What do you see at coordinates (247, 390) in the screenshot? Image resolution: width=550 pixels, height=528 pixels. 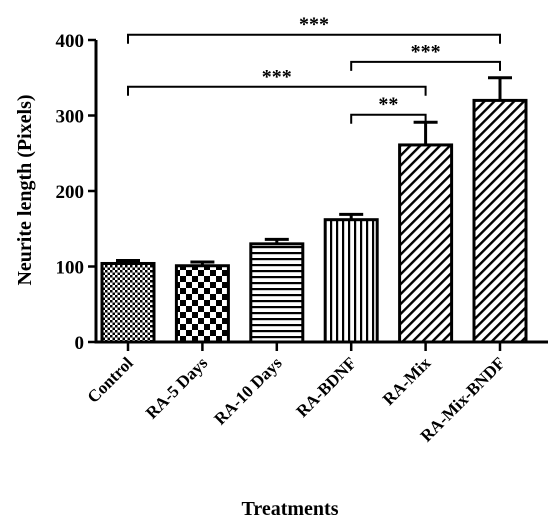 I see `x-tick-label: RA-10 Days` at bounding box center [247, 390].